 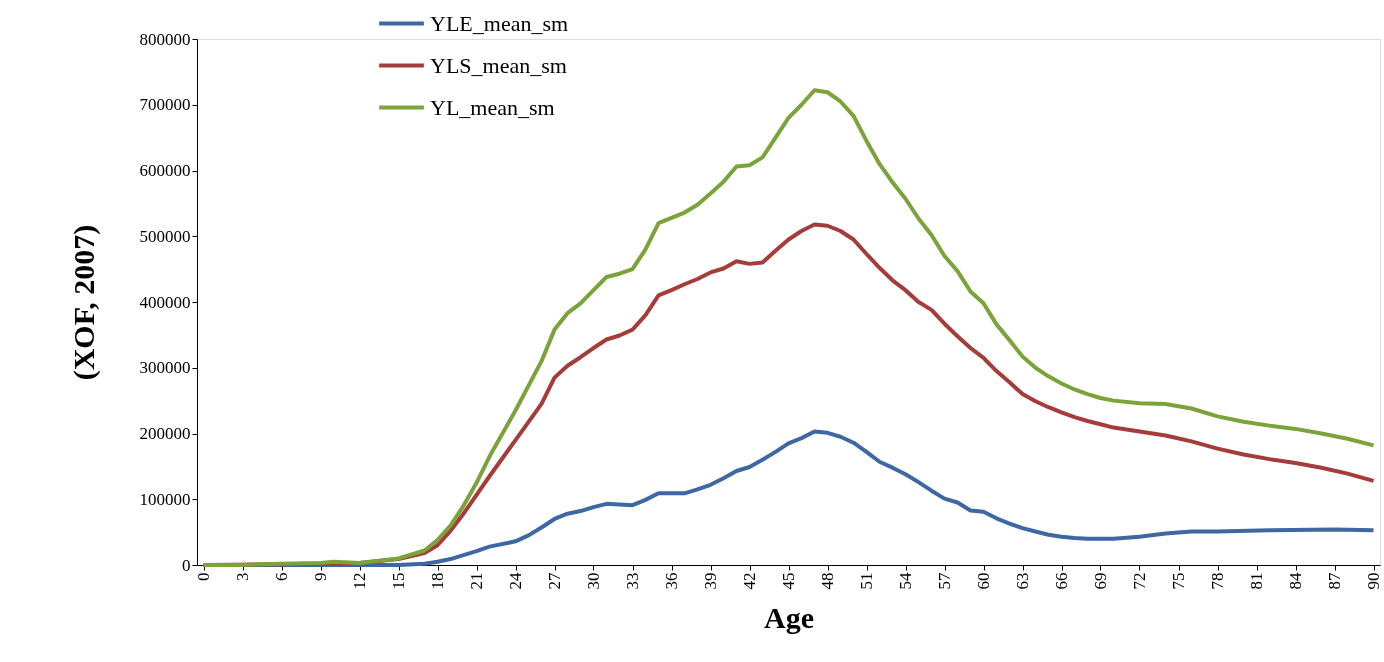 I want to click on x-tick-label: 6, so click(x=281, y=576).